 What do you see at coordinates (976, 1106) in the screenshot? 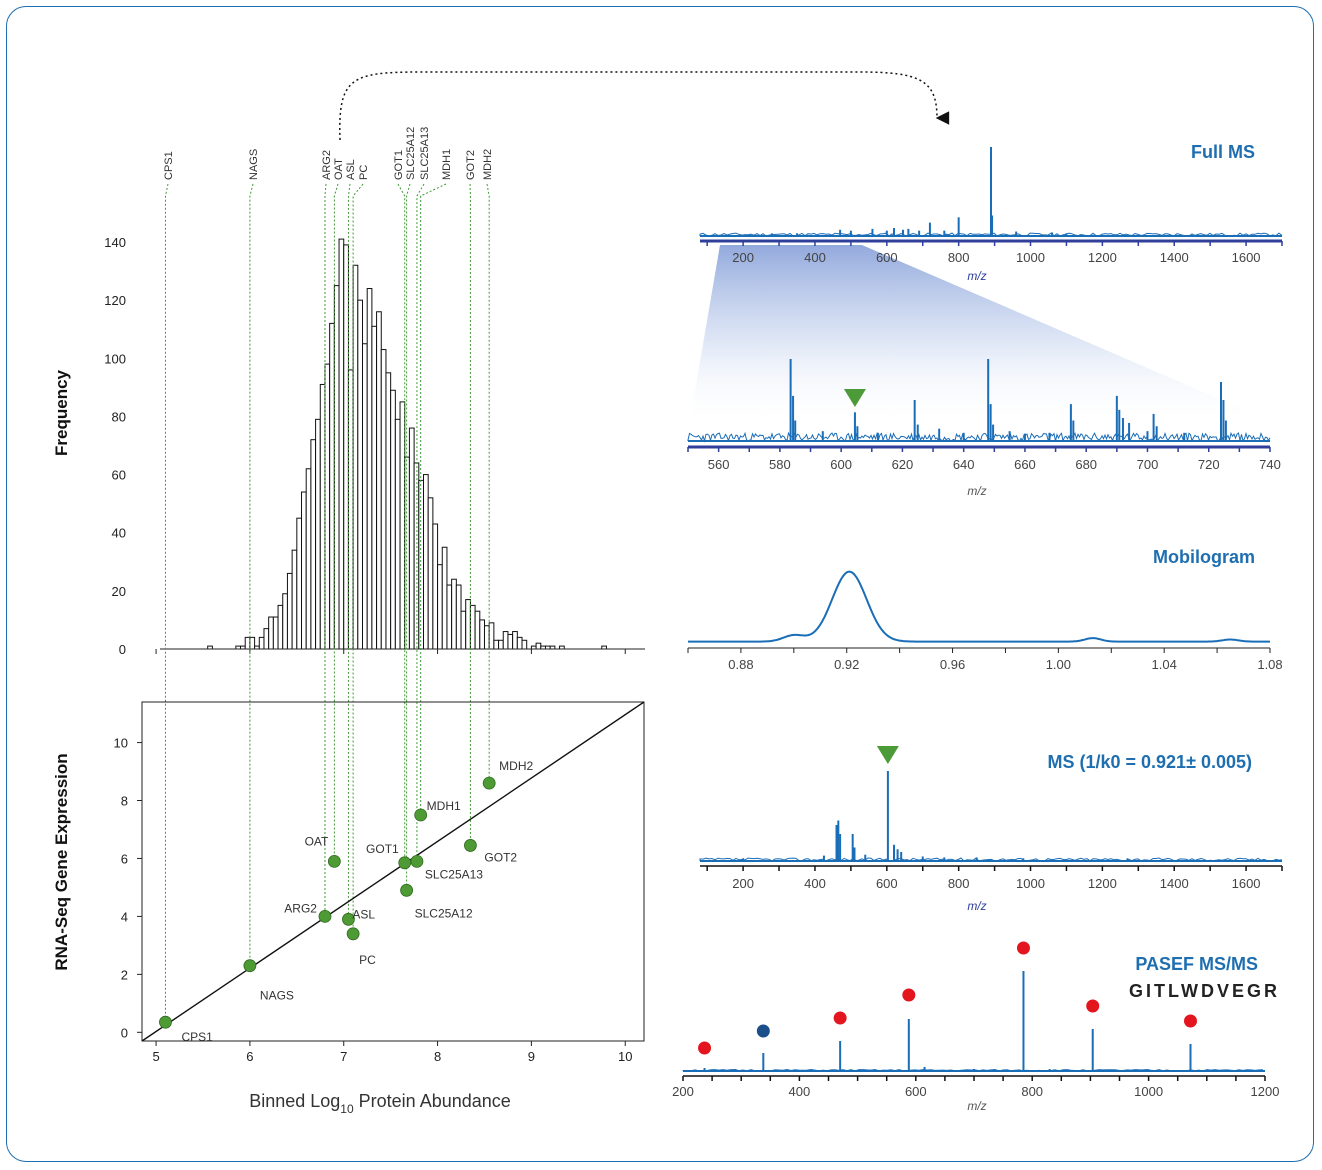
I see `msms-x-label: m/z` at bounding box center [976, 1106].